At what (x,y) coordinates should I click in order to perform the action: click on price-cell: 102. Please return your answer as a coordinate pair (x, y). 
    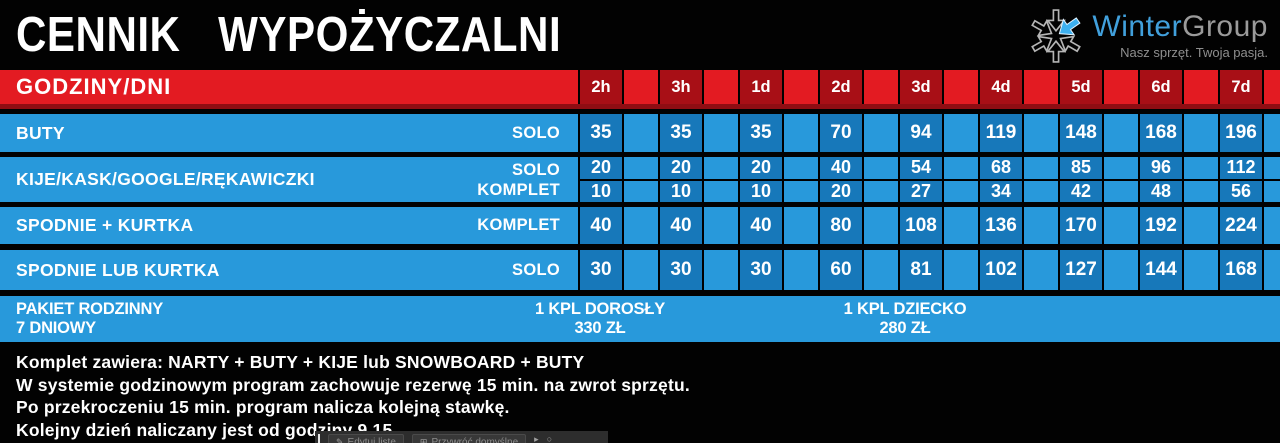
    Looking at the image, I should click on (1001, 270).